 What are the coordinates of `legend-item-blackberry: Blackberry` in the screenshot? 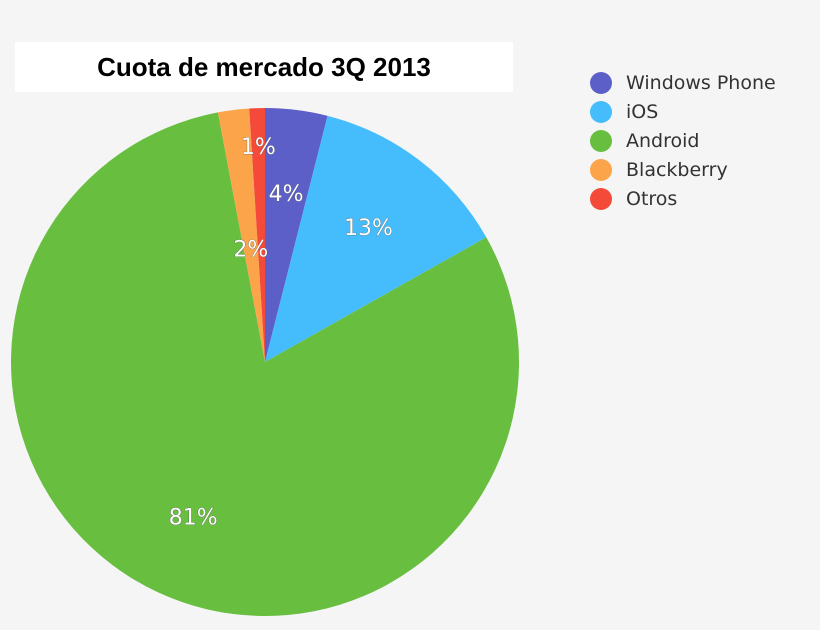 It's located at (683, 169).